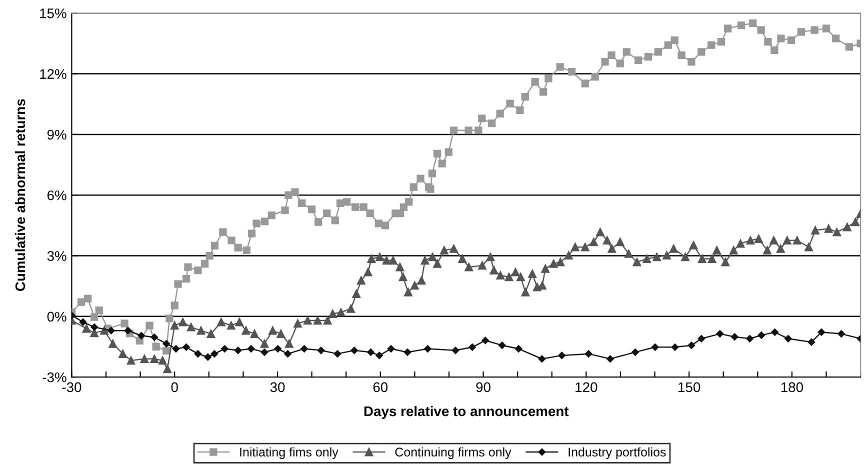  I want to click on y-tick-label: 3%, so click(56, 256).